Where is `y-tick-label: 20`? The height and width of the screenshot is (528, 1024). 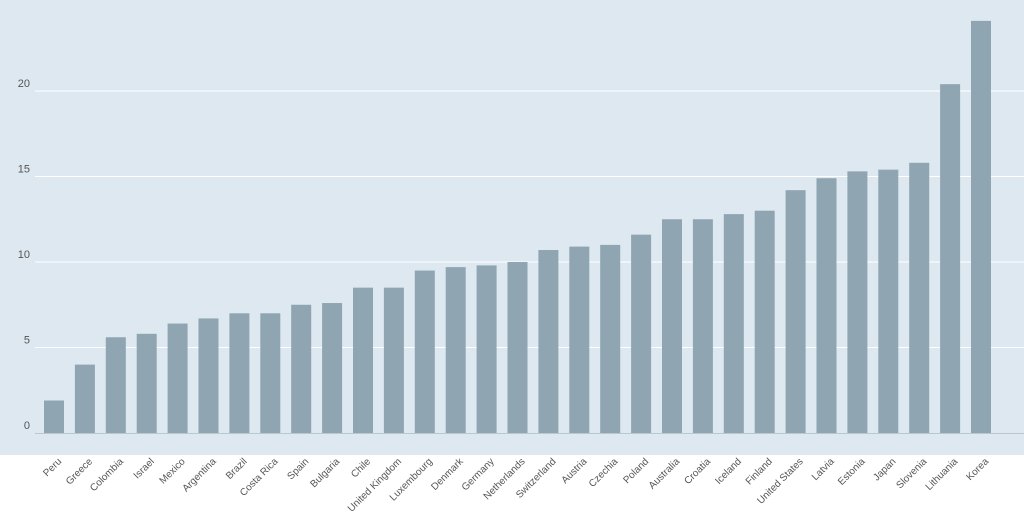 y-tick-label: 20 is located at coordinates (24, 84).